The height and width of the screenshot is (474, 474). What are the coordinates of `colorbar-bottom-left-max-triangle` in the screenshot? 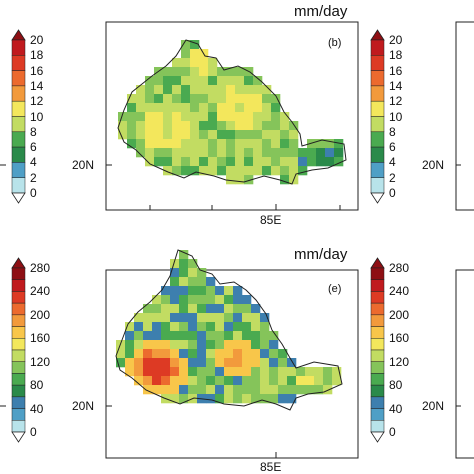 It's located at (18, 263).